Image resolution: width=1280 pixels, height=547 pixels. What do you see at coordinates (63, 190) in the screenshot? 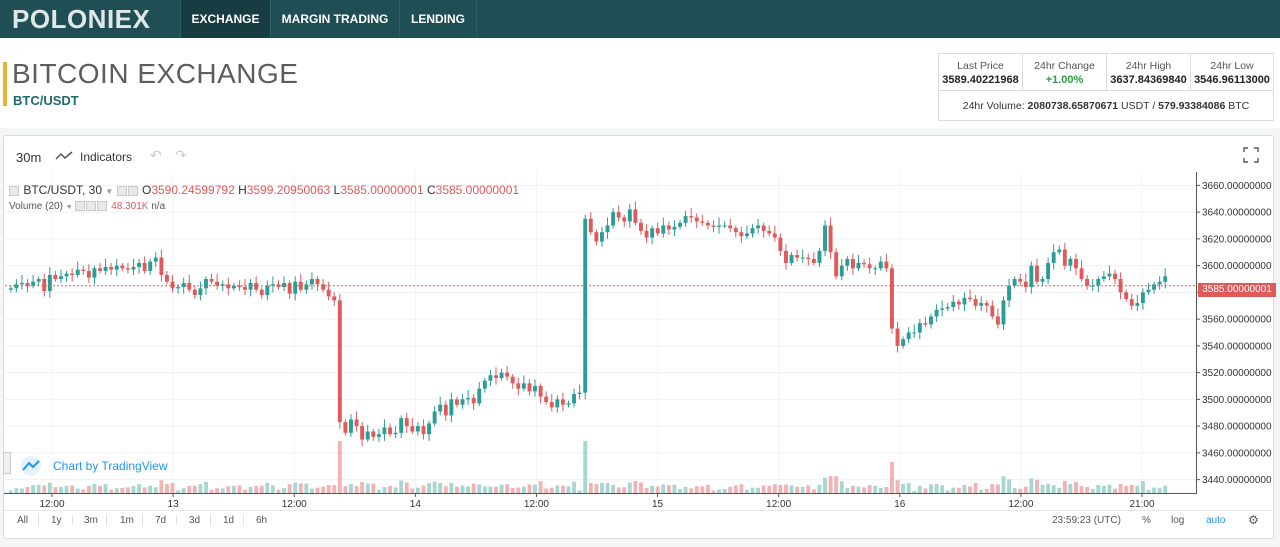
I see `legend-symbol: BTC/USDT, 30` at bounding box center [63, 190].